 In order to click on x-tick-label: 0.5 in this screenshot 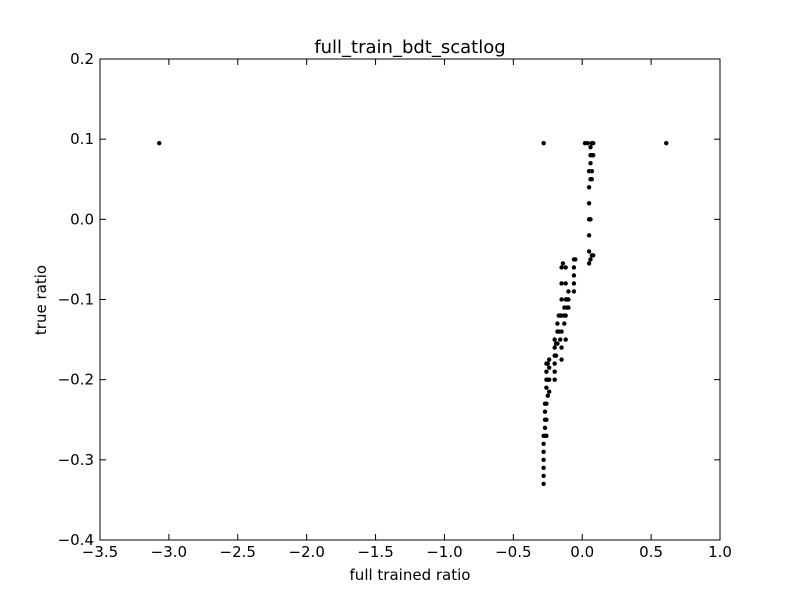, I will do `click(651, 552)`.